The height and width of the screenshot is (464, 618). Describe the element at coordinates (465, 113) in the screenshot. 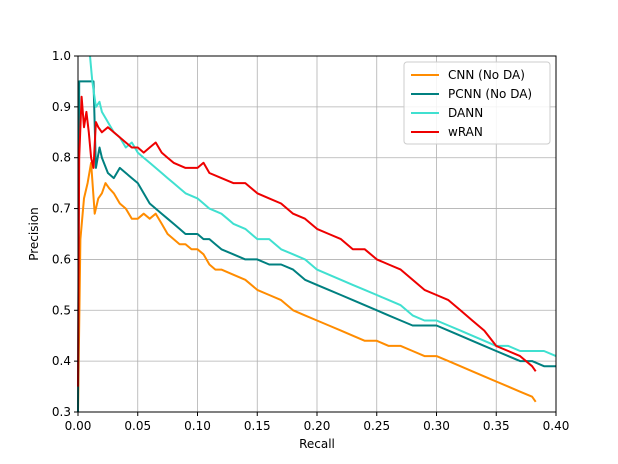

I see `legend-entry-label: DANN` at that location.